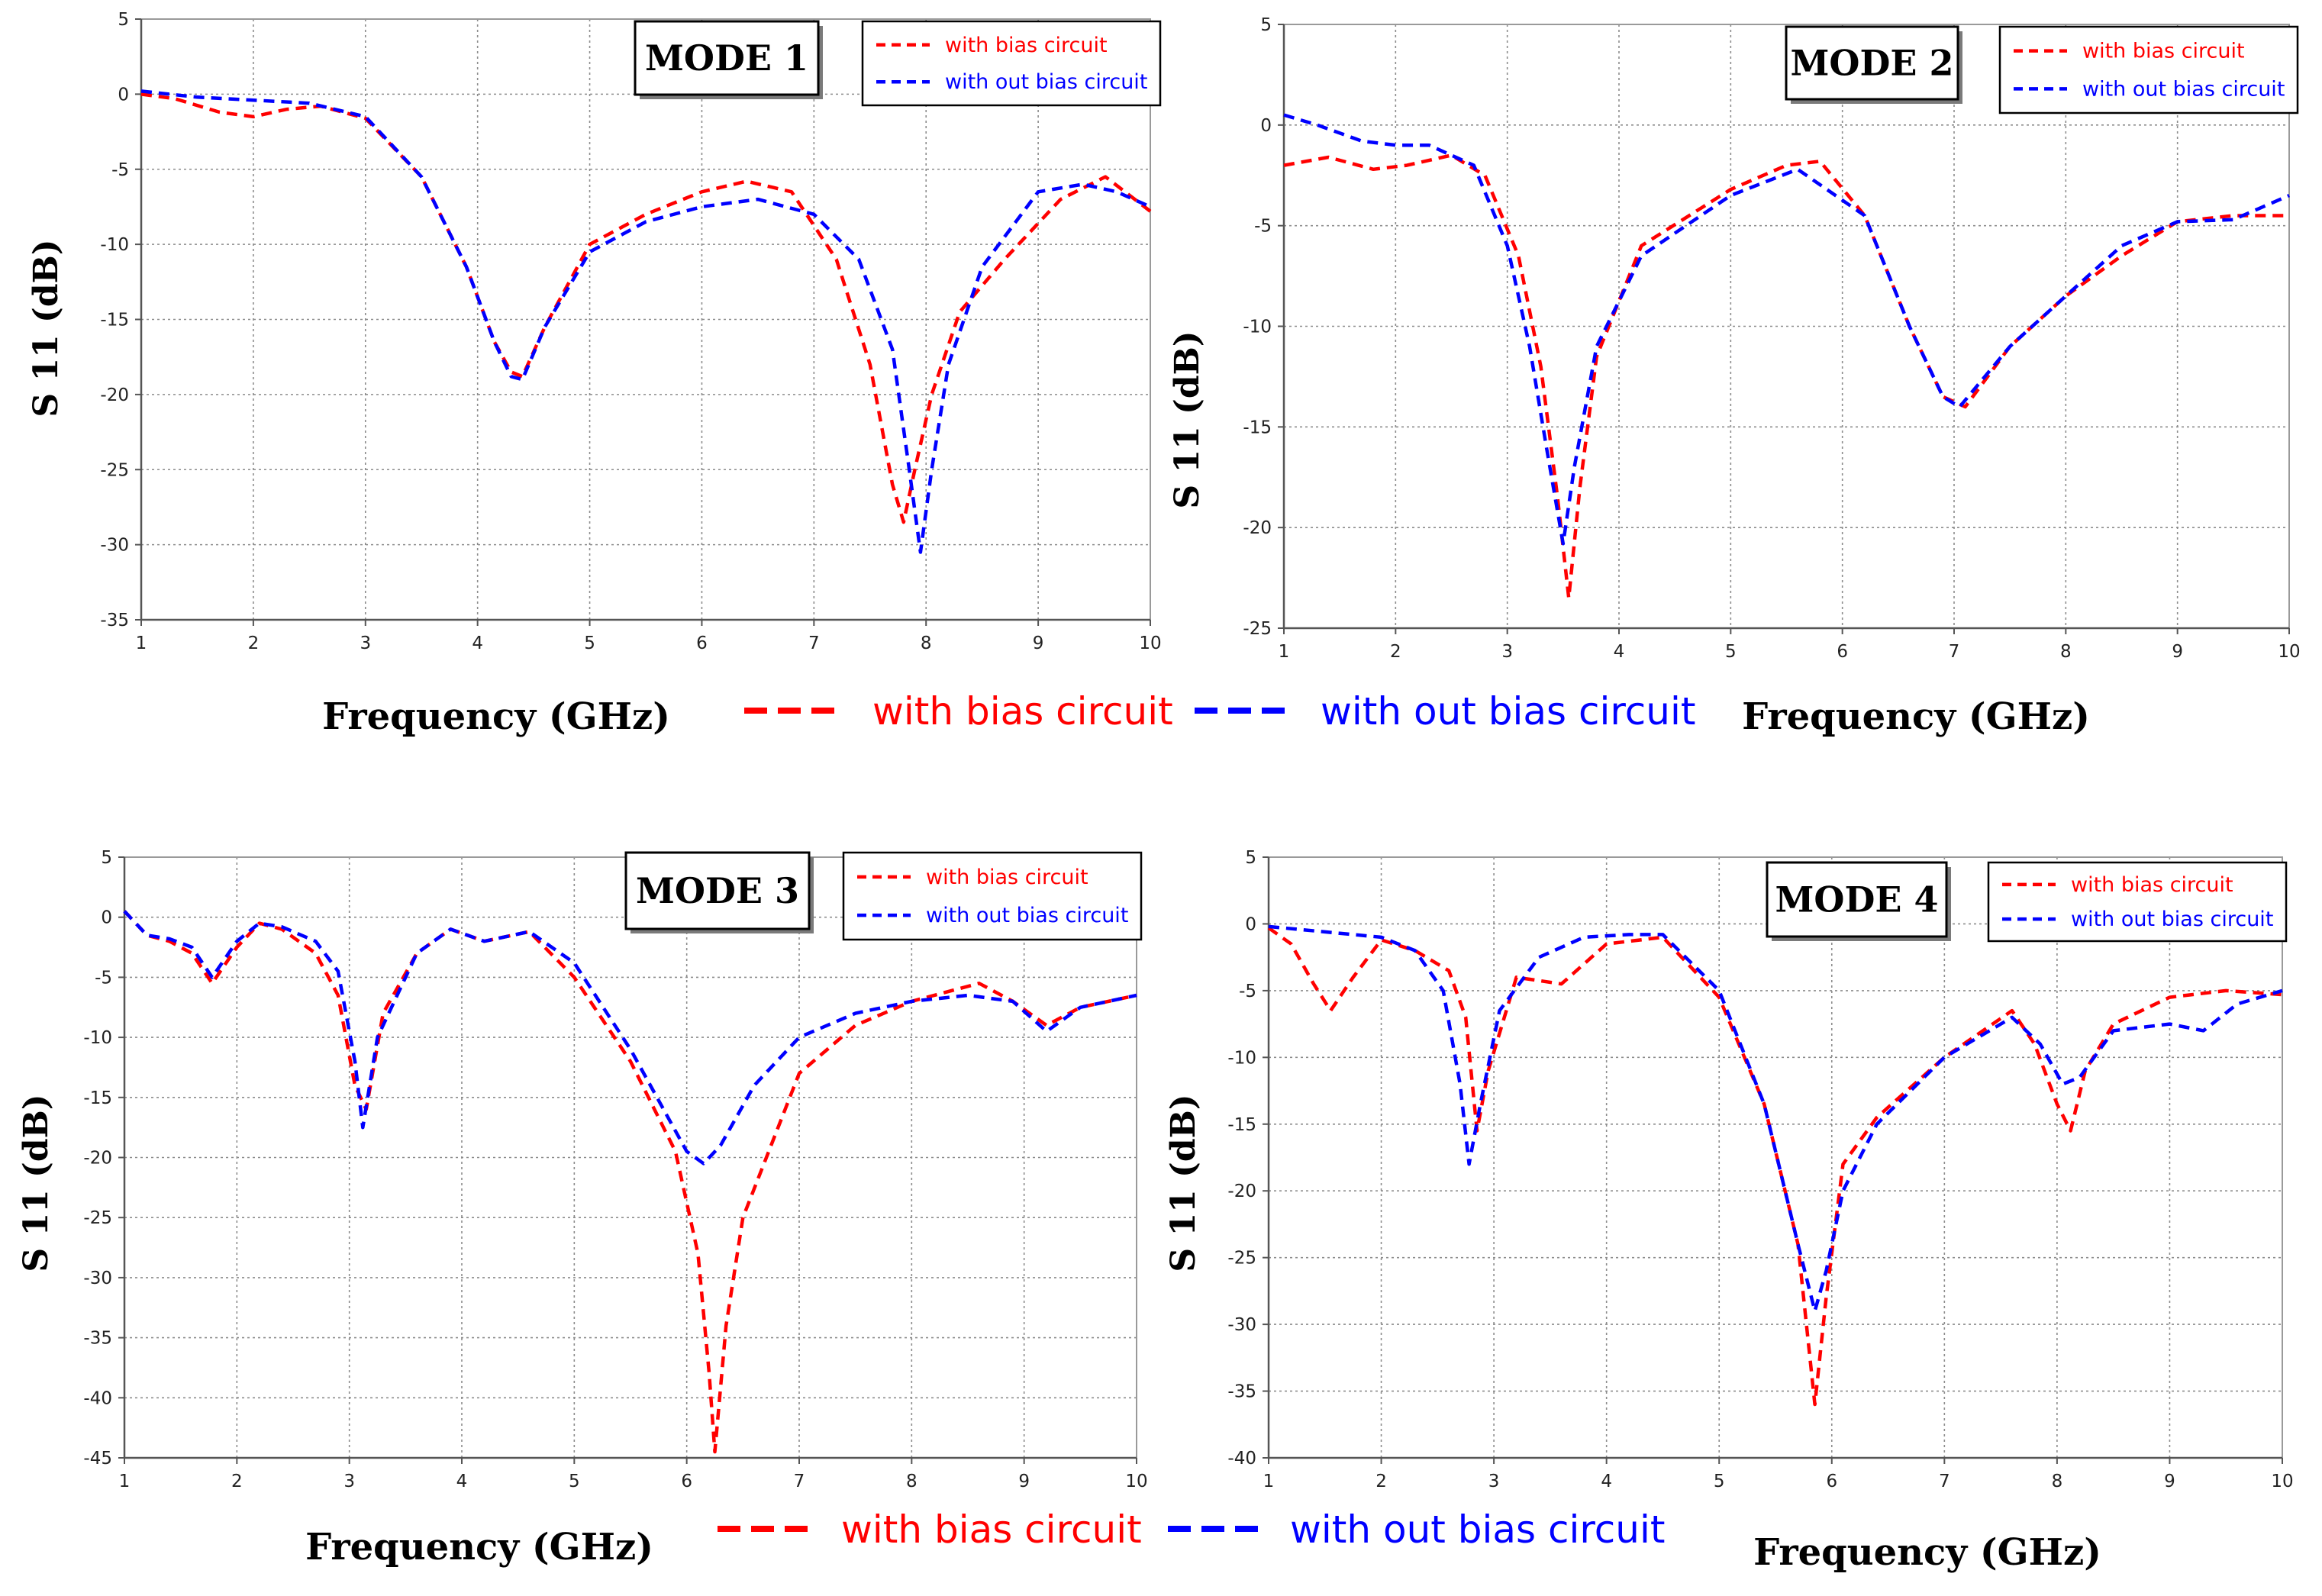 The image size is (2322, 1596). What do you see at coordinates (1478, 1529) in the screenshot?
I see `big-legend-blue-label: with out bias circuit` at bounding box center [1478, 1529].